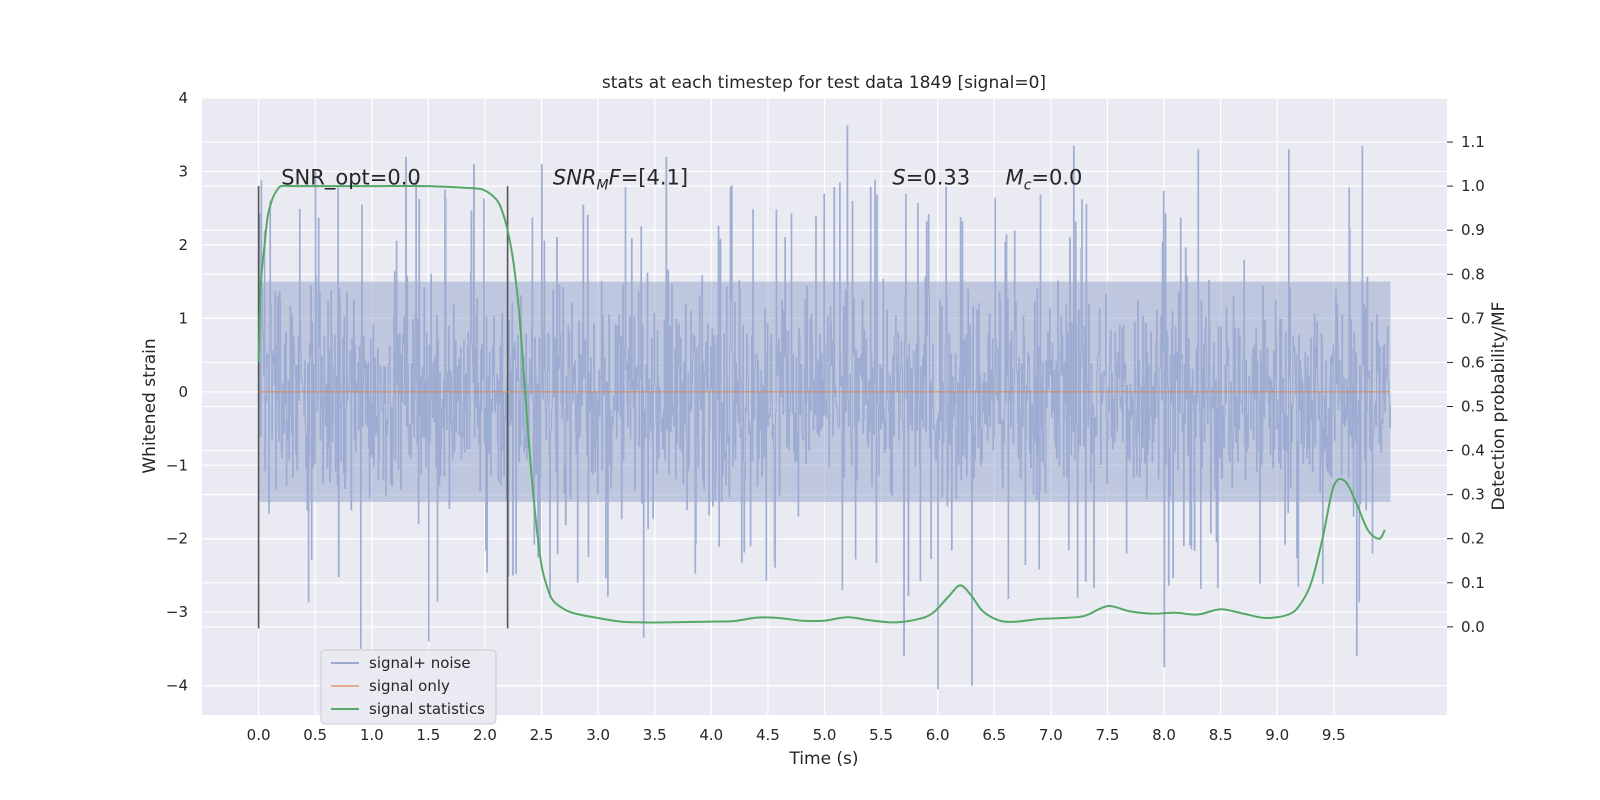 The image size is (1600, 800). What do you see at coordinates (428, 735) in the screenshot?
I see `x-tick-label: 1.5` at bounding box center [428, 735].